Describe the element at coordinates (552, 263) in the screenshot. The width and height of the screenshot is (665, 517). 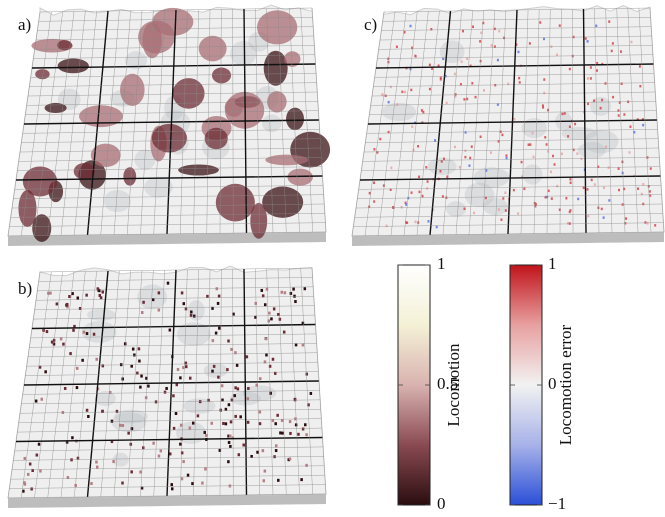
I see `colorbar-tick-label: 1` at that location.